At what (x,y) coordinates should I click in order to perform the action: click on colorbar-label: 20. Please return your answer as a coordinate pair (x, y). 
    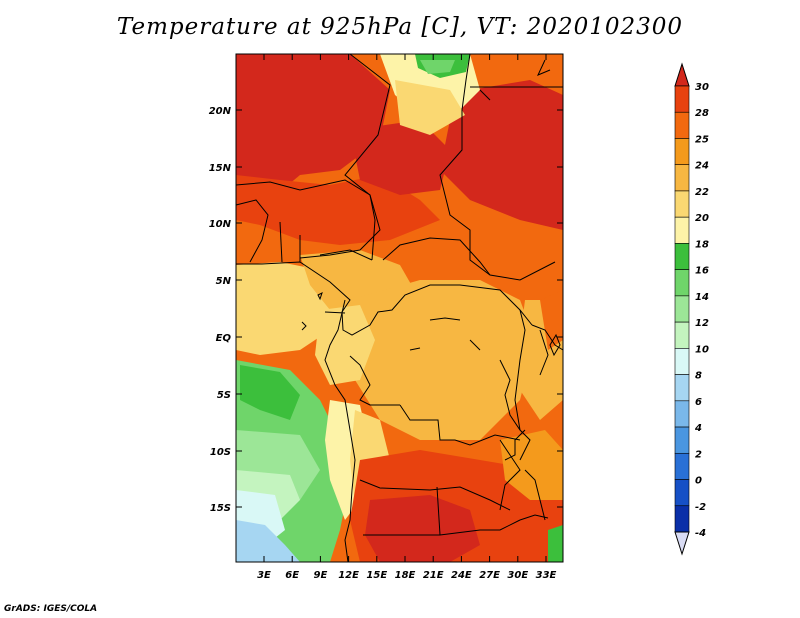
    Looking at the image, I should click on (702, 218).